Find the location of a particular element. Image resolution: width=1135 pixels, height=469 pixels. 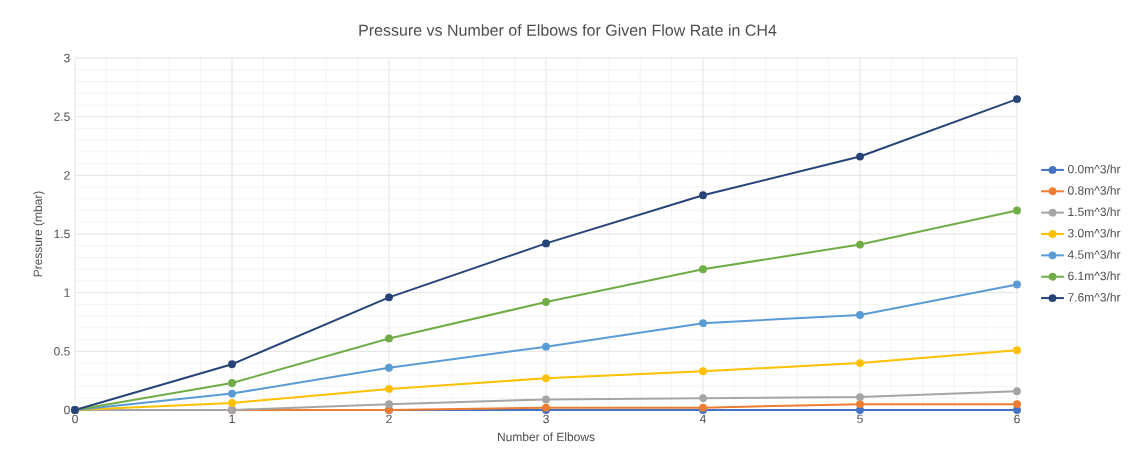

y-tick-label: 0 is located at coordinates (67, 410).